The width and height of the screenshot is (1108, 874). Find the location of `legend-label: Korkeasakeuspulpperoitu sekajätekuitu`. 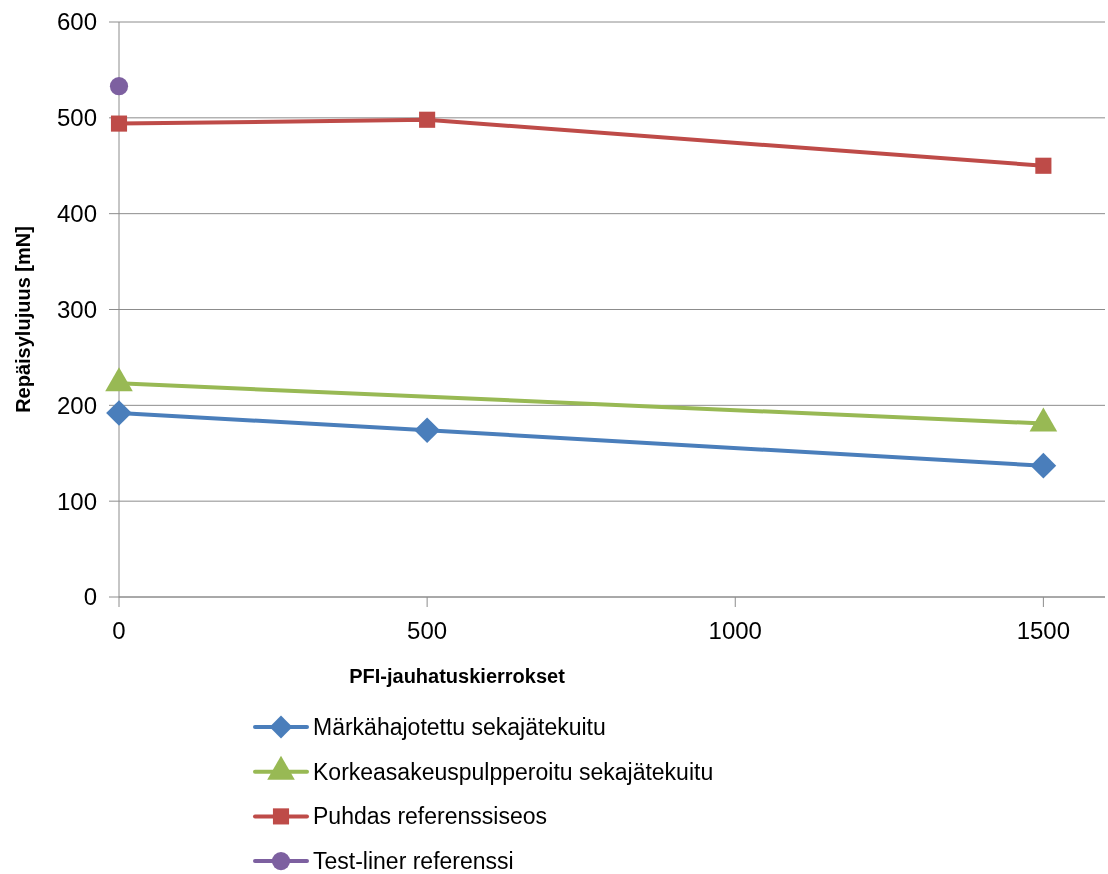

legend-label: Korkeasakeuspulpperoitu sekajätekuitu is located at coordinates (513, 771).